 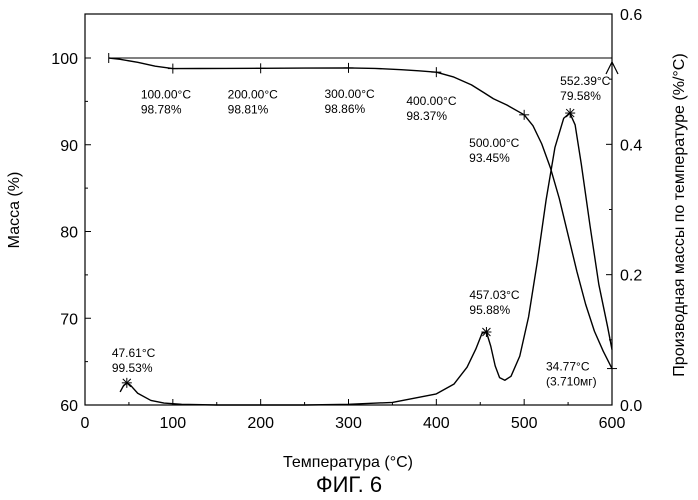 What do you see at coordinates (134, 353) in the screenshot?
I see `annotation-label: 47.61°C` at bounding box center [134, 353].